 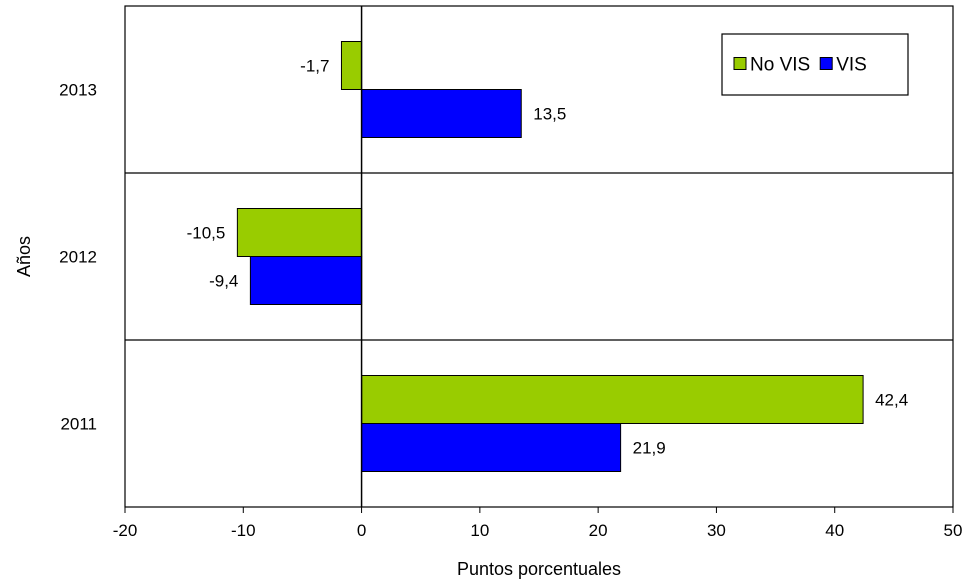 I want to click on x-tick-label: 10, so click(x=479, y=530).